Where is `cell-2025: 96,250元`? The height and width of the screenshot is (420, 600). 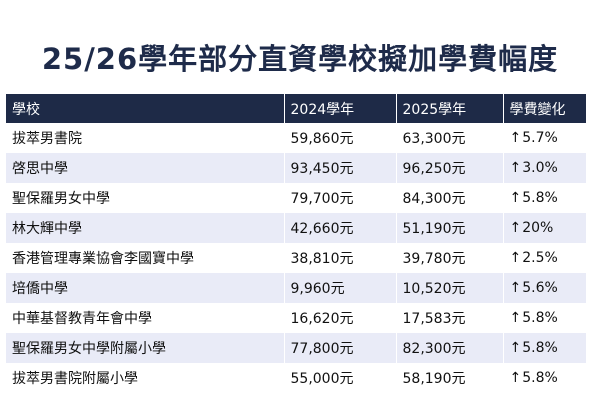 cell-2025: 96,250元 is located at coordinates (449, 168).